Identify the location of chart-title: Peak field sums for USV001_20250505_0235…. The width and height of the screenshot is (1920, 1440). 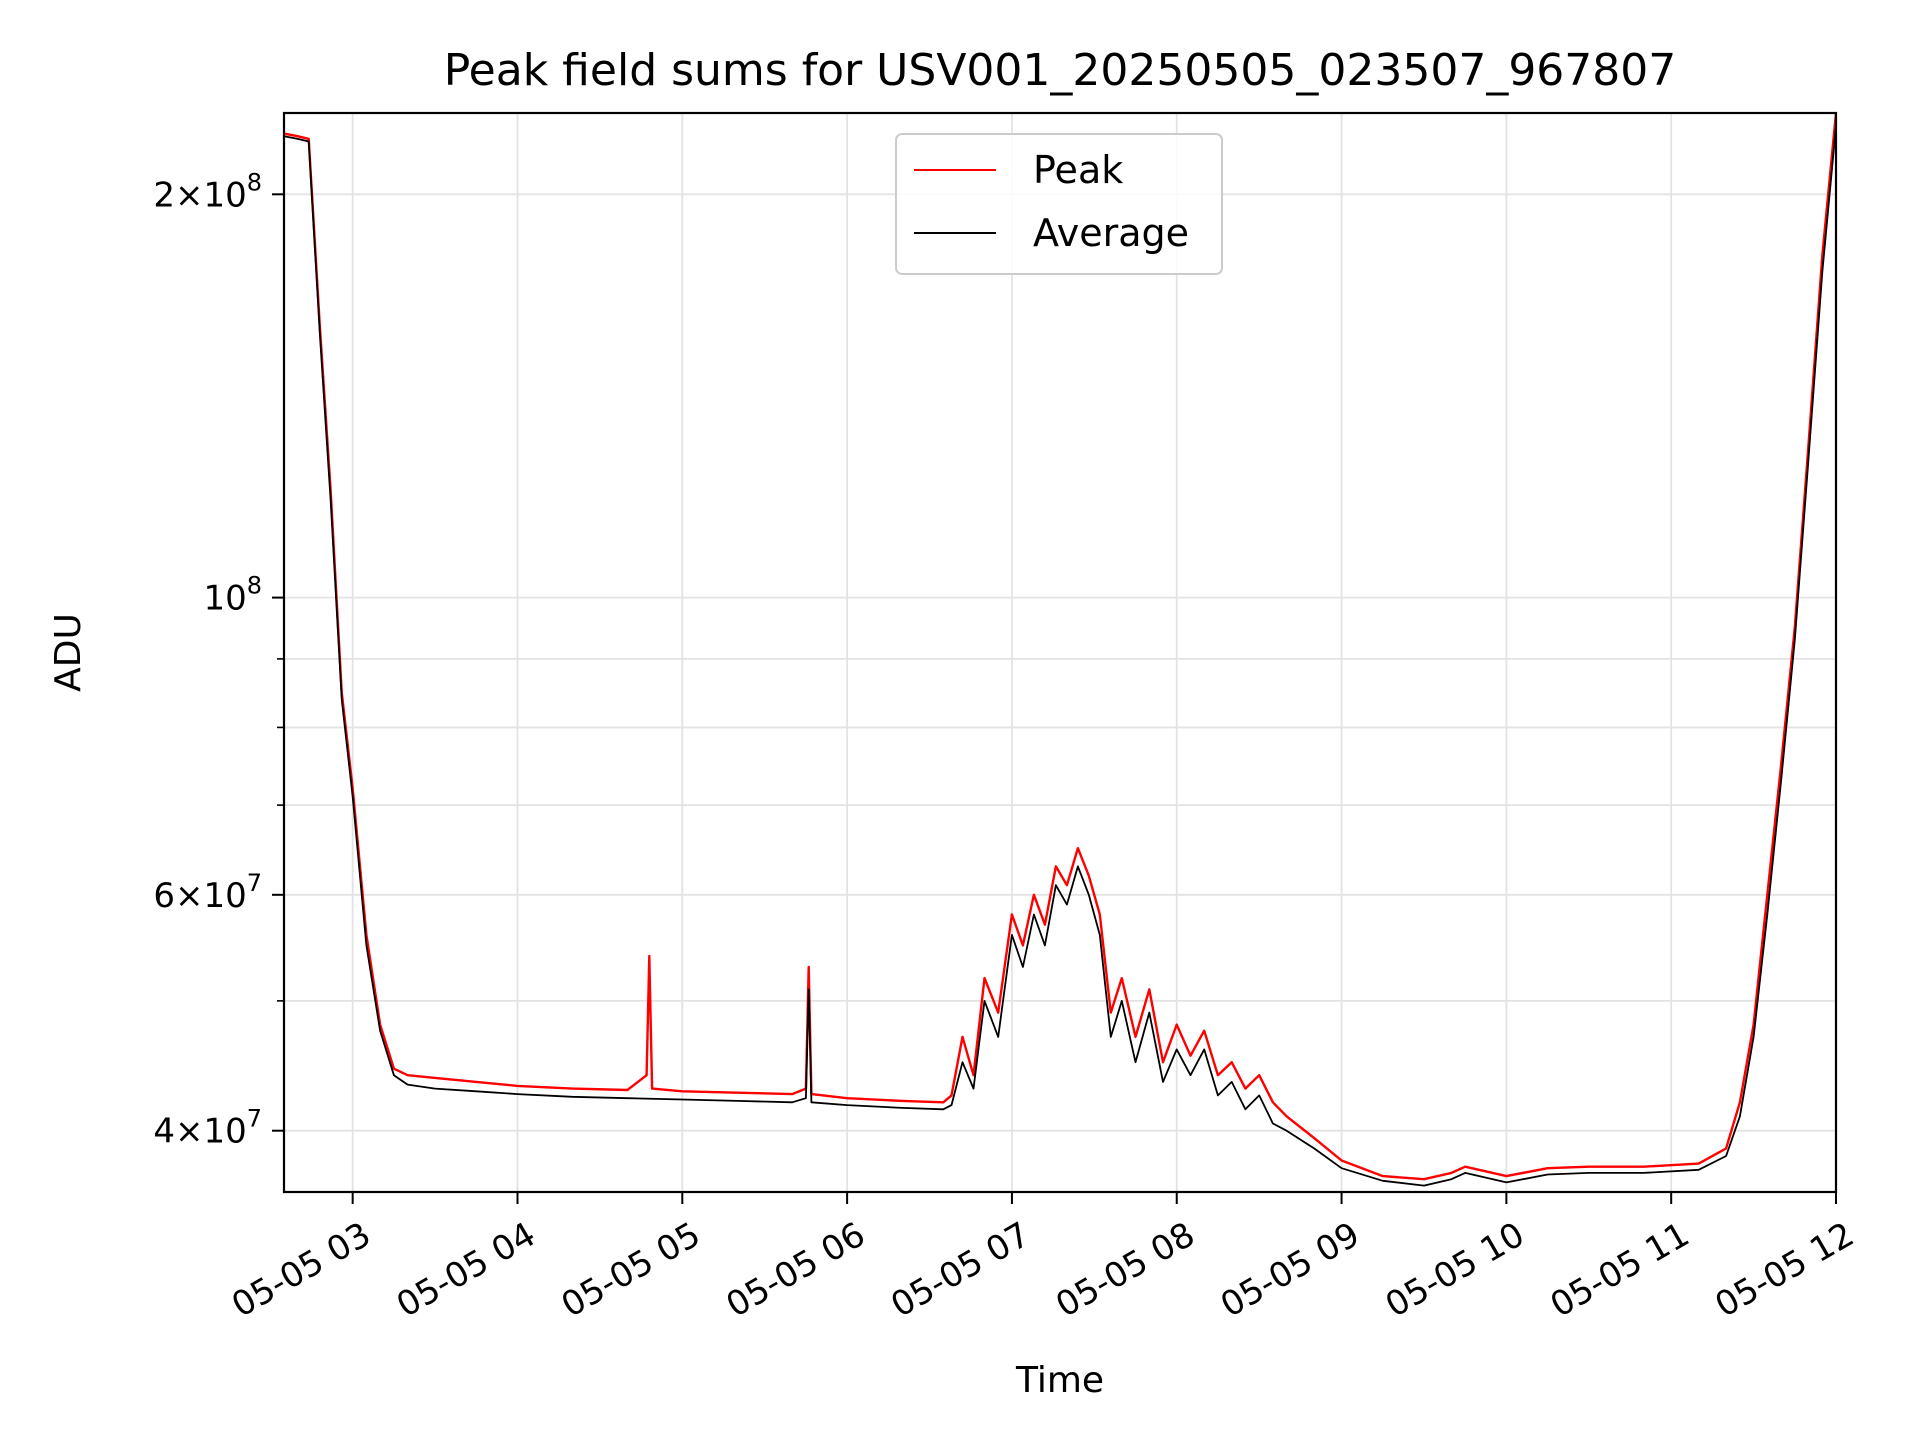
(1060, 70).